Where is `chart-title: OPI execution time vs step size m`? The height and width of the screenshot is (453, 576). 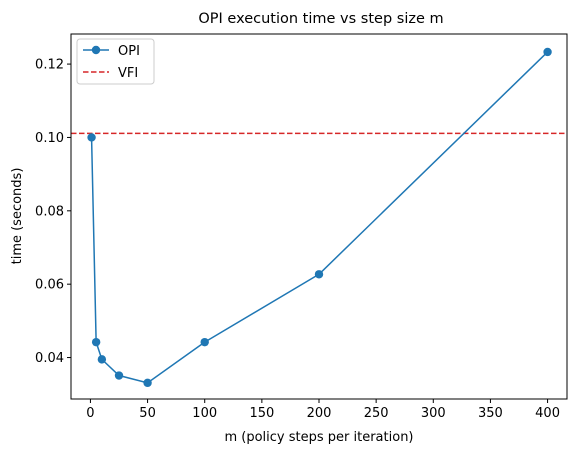
chart-title: OPI execution time vs step size m is located at coordinates (320, 19).